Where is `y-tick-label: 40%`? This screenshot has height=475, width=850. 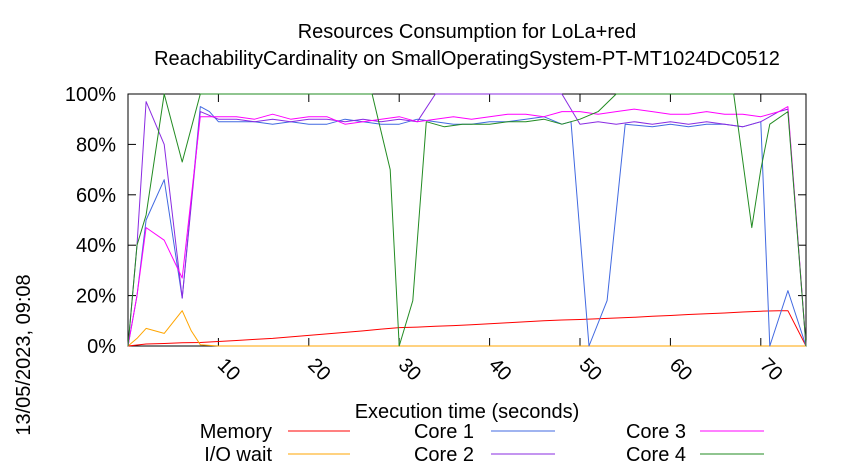 y-tick-label: 40% is located at coordinates (96, 246).